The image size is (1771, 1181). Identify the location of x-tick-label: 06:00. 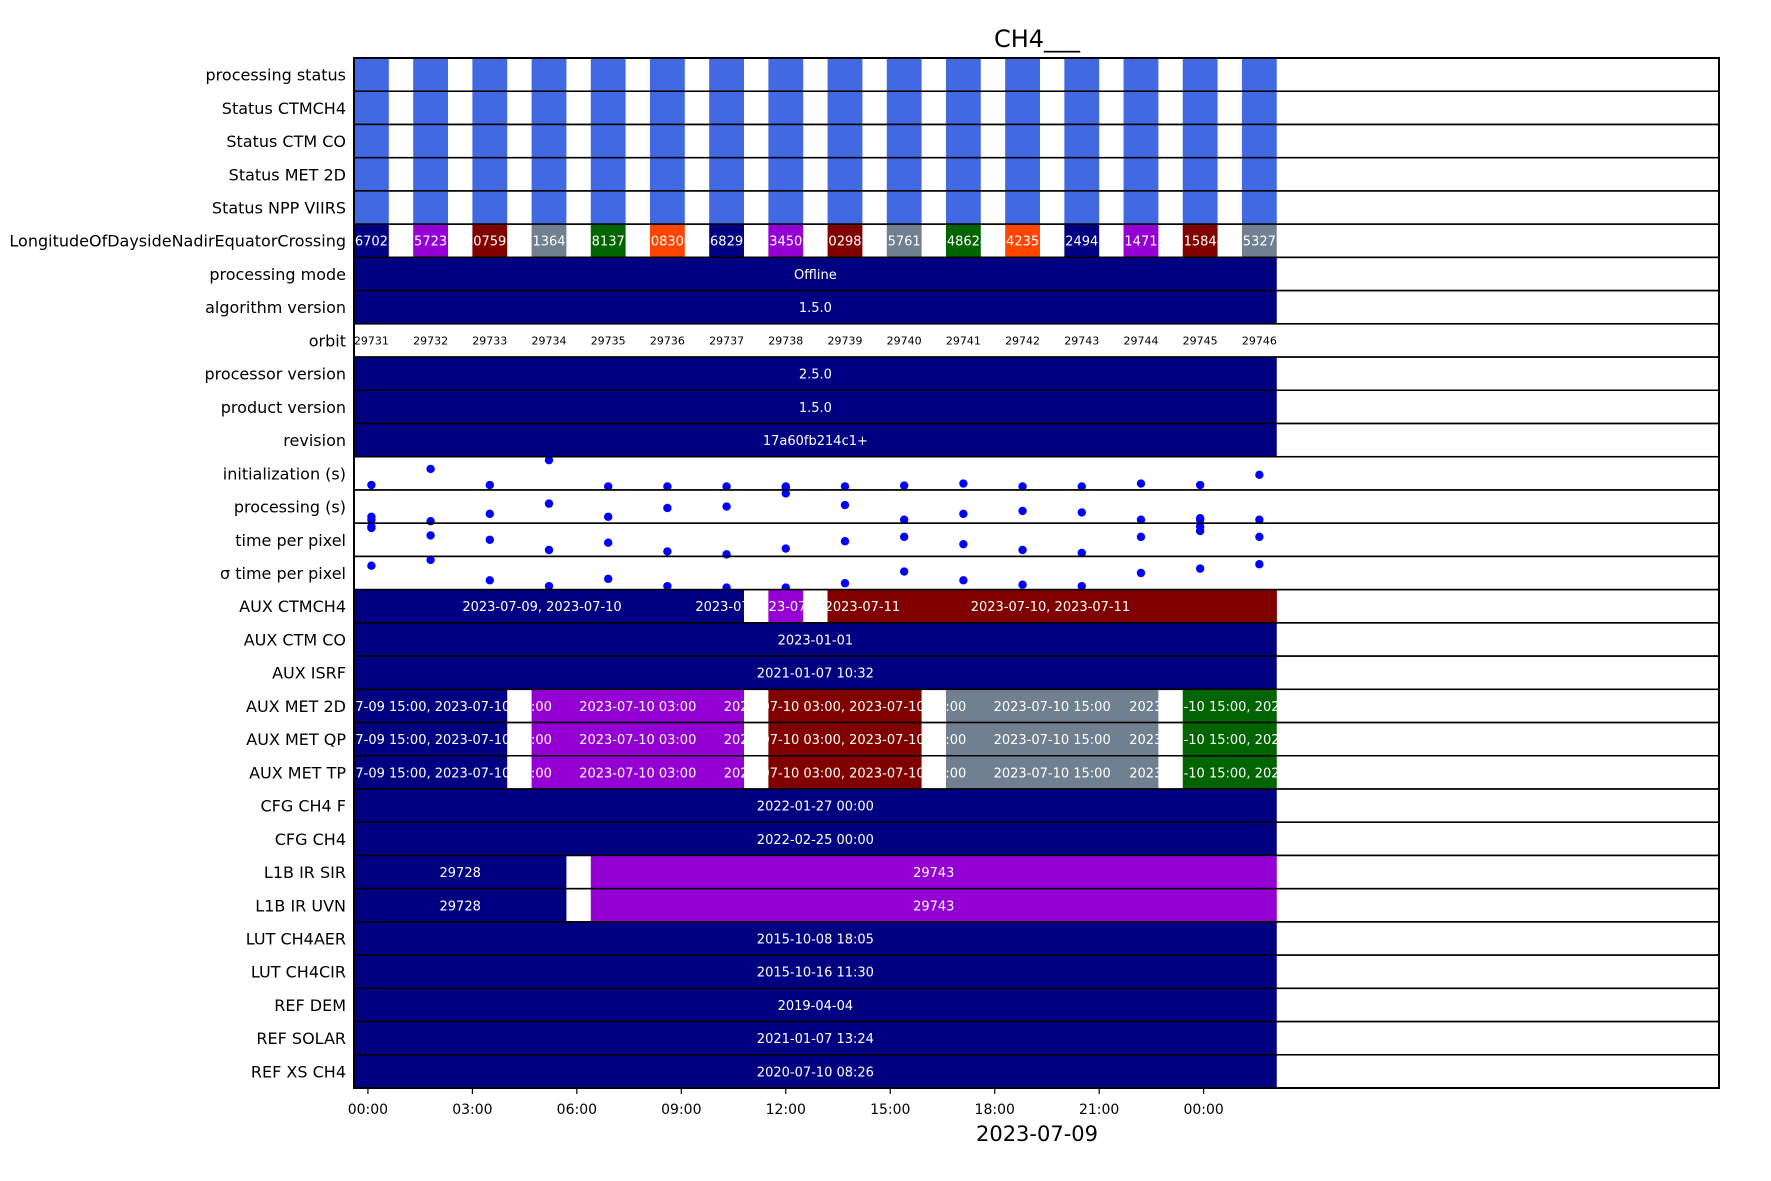
(577, 1110).